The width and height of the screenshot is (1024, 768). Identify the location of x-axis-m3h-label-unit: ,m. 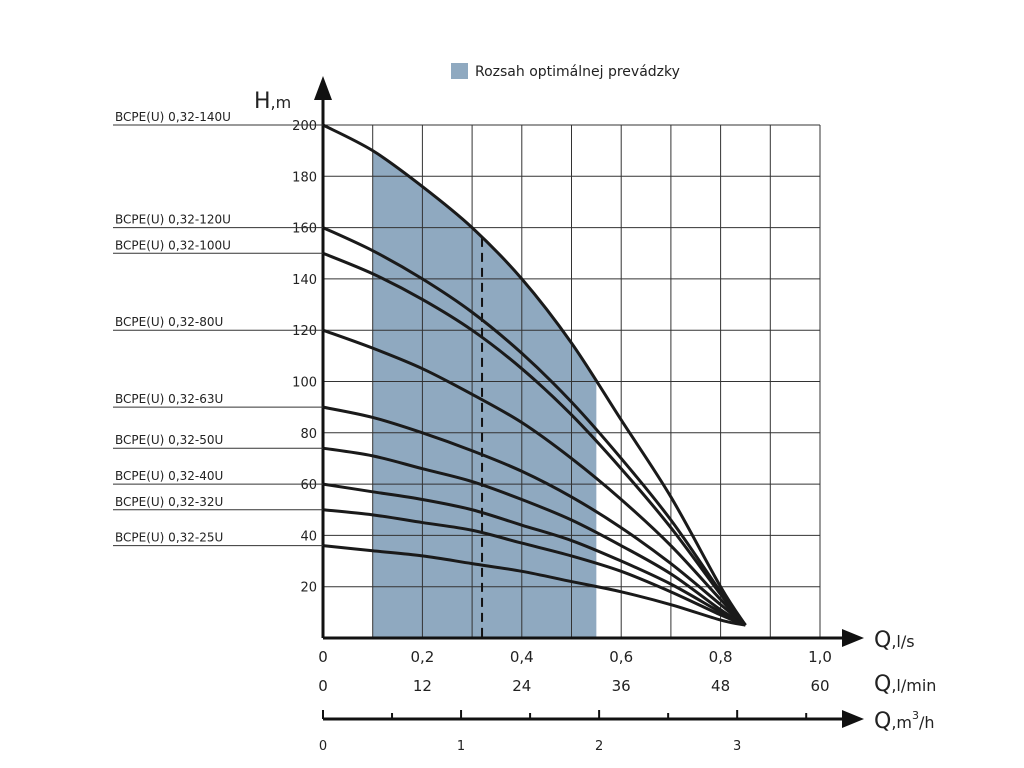
(901, 722).